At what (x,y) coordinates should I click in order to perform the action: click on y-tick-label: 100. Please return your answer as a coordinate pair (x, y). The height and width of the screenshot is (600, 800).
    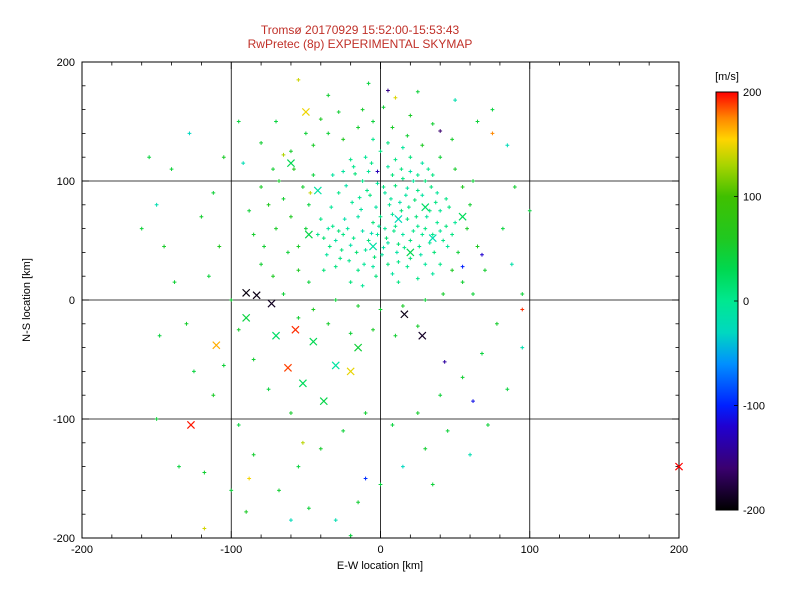
    Looking at the image, I should click on (66, 182).